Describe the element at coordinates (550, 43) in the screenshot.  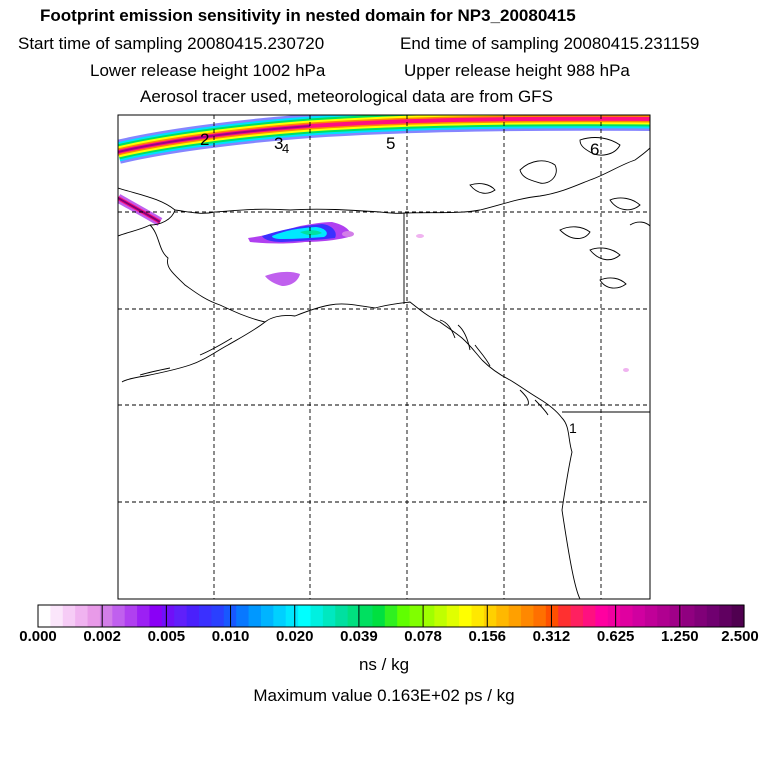
I see `sampling-end: End time of sampling 20080415.231159` at that location.